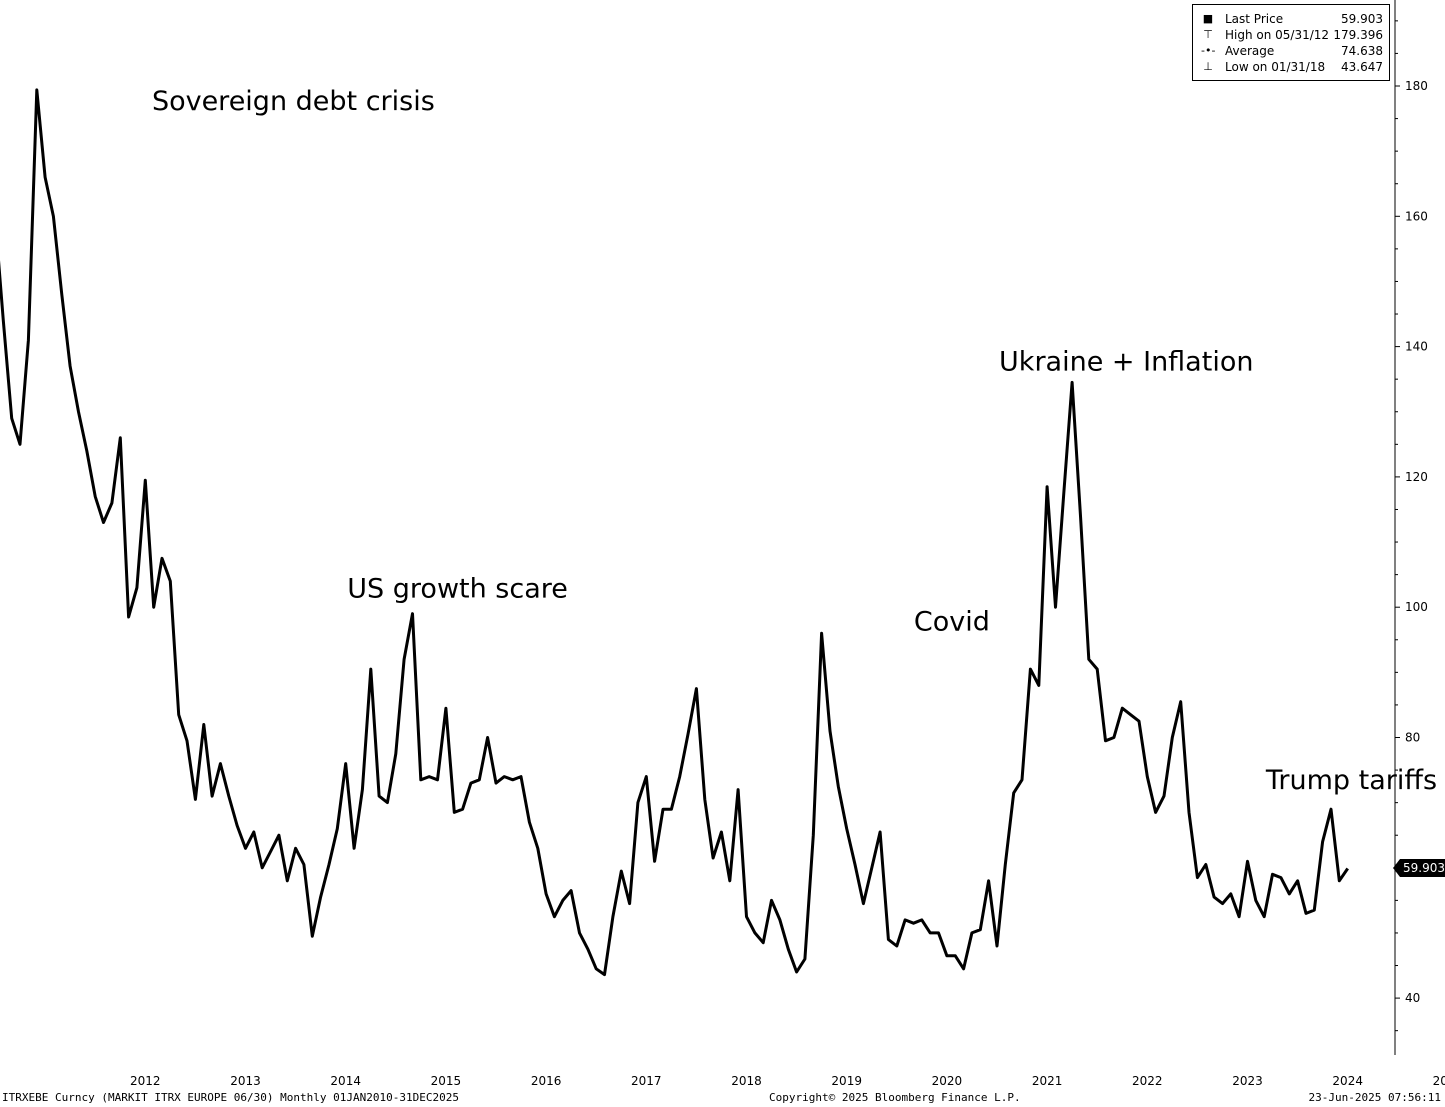 The width and height of the screenshot is (1445, 1107). I want to click on x-tick-label: 2020, so click(947, 1081).